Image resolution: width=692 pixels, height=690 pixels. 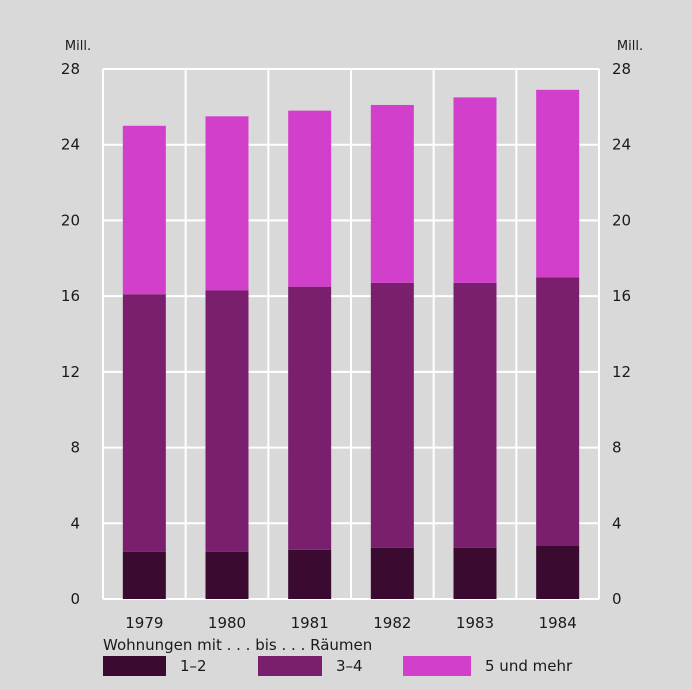 I want to click on legend-label-5-und-mehr: 5 und mehr, so click(x=529, y=666).